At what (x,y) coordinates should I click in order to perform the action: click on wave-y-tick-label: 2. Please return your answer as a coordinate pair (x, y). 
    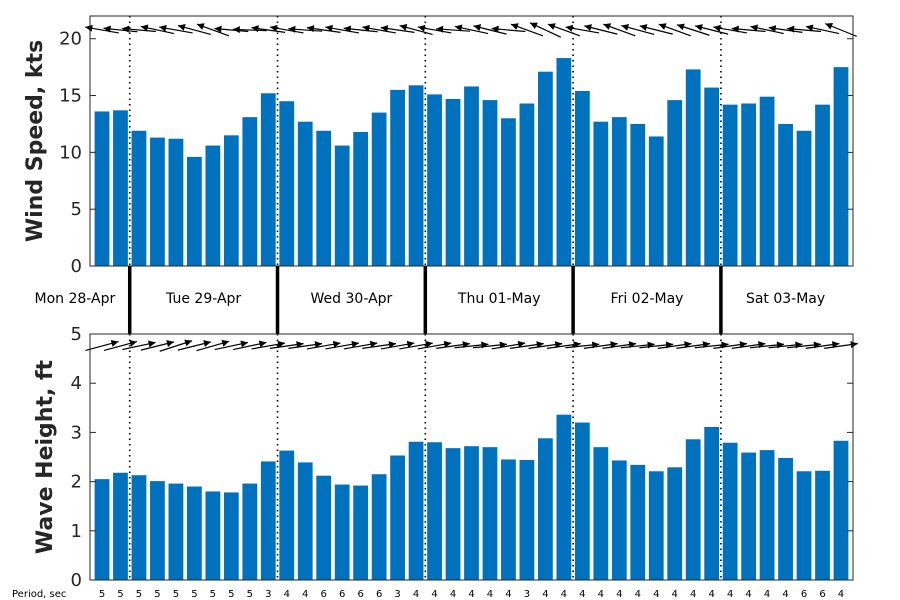
    Looking at the image, I should click on (76, 482).